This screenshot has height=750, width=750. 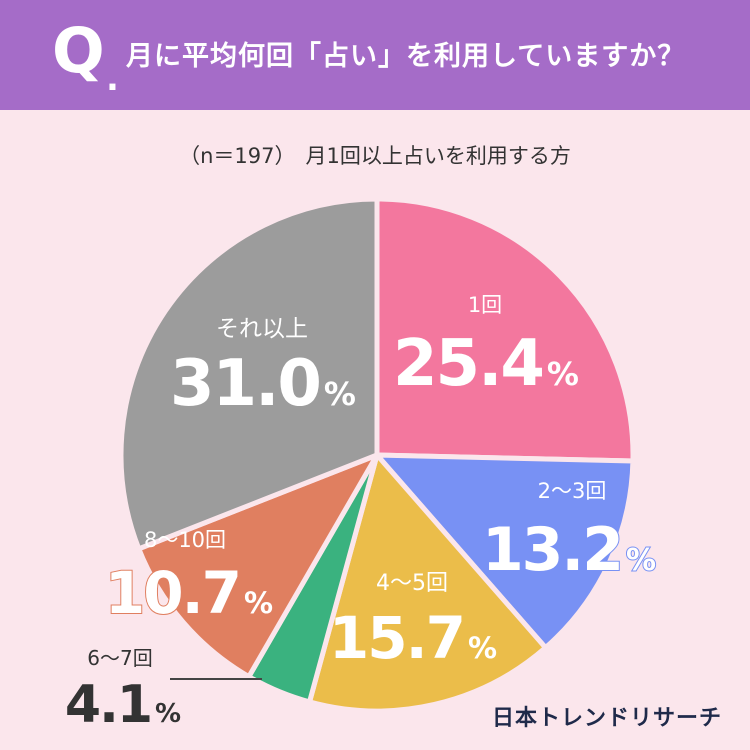 What do you see at coordinates (78, 50) in the screenshot?
I see `q-mark: Q` at bounding box center [78, 50].